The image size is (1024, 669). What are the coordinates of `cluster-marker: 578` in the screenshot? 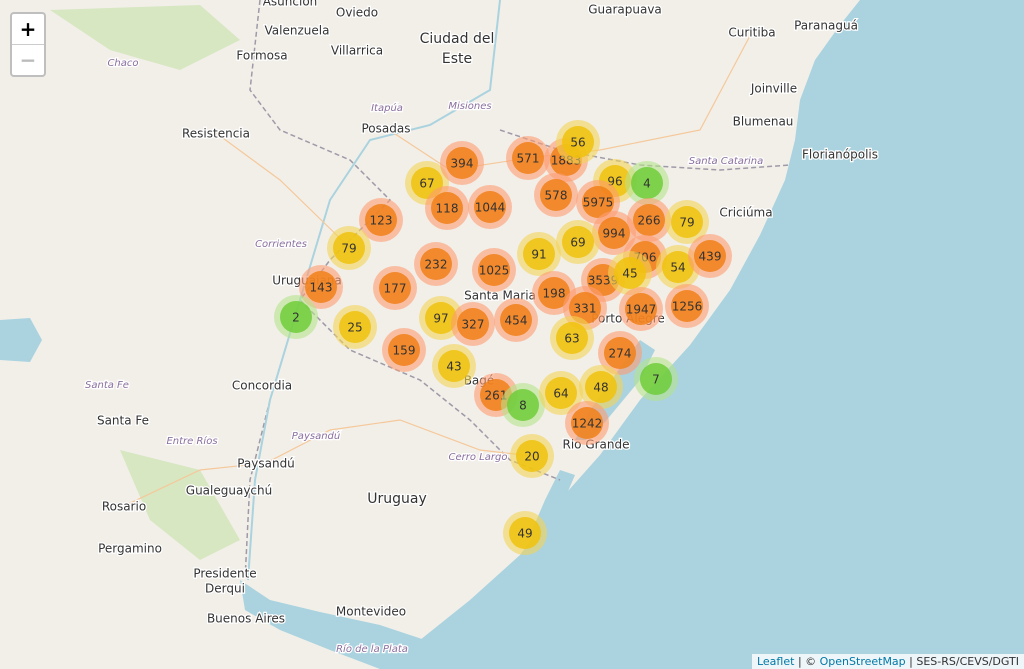 It's located at (556, 195).